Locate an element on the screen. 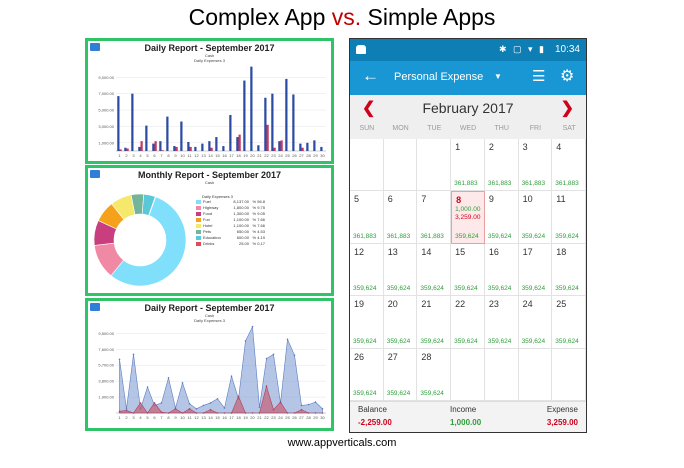  calendar-day: 26 359,624 is located at coordinates (367, 374).